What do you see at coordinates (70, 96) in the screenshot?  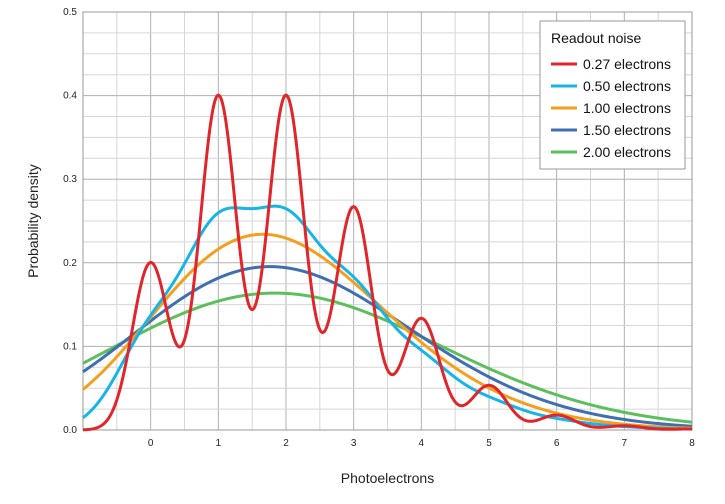 I see `y-tick-label: 0.4` at bounding box center [70, 96].